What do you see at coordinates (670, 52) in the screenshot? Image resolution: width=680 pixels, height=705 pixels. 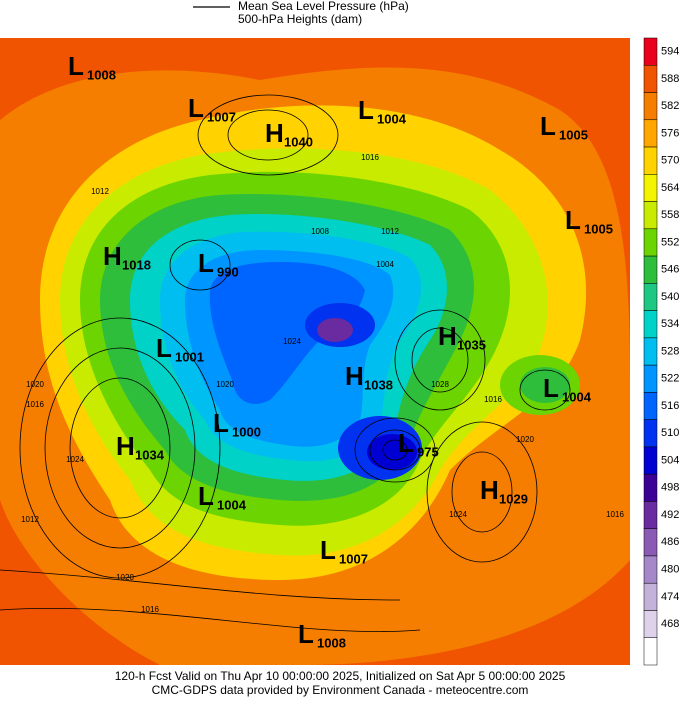 I see `colorbar-label: 594` at bounding box center [670, 52].